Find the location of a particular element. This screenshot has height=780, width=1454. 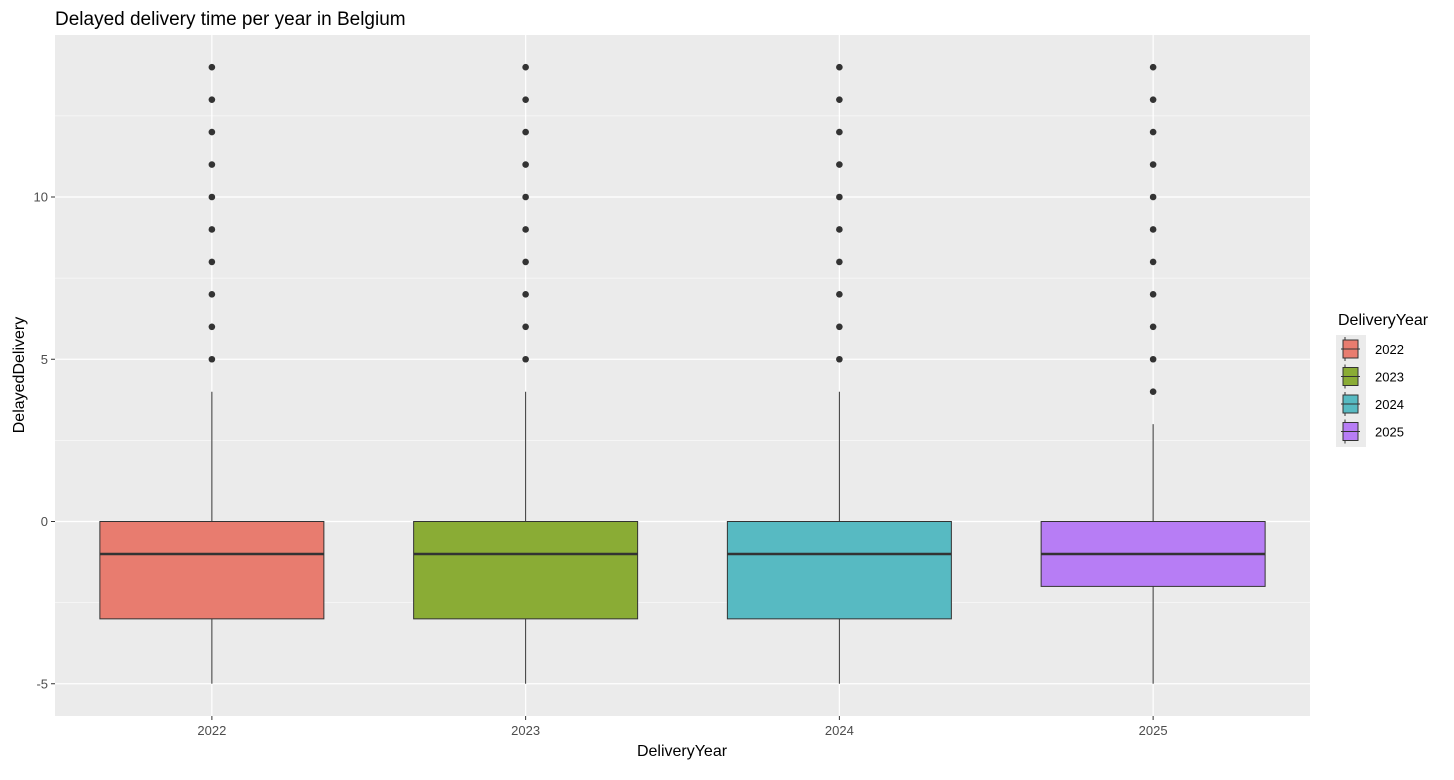

legend-item-2023: 2023 is located at coordinates (1372, 376).